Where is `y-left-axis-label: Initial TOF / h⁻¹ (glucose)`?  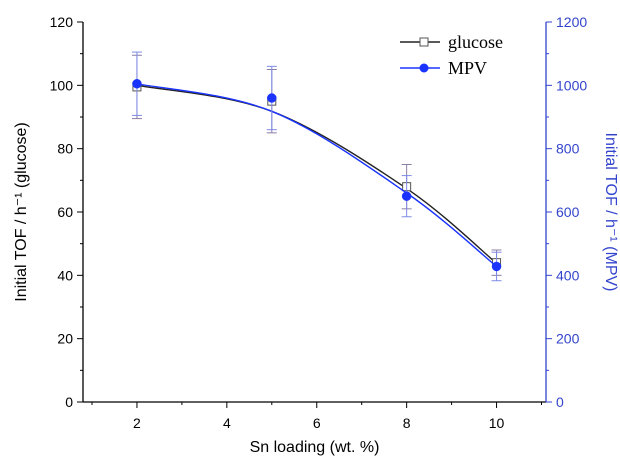 y-left-axis-label: Initial TOF / h⁻¹ (glucose) is located at coordinates (21, 211).